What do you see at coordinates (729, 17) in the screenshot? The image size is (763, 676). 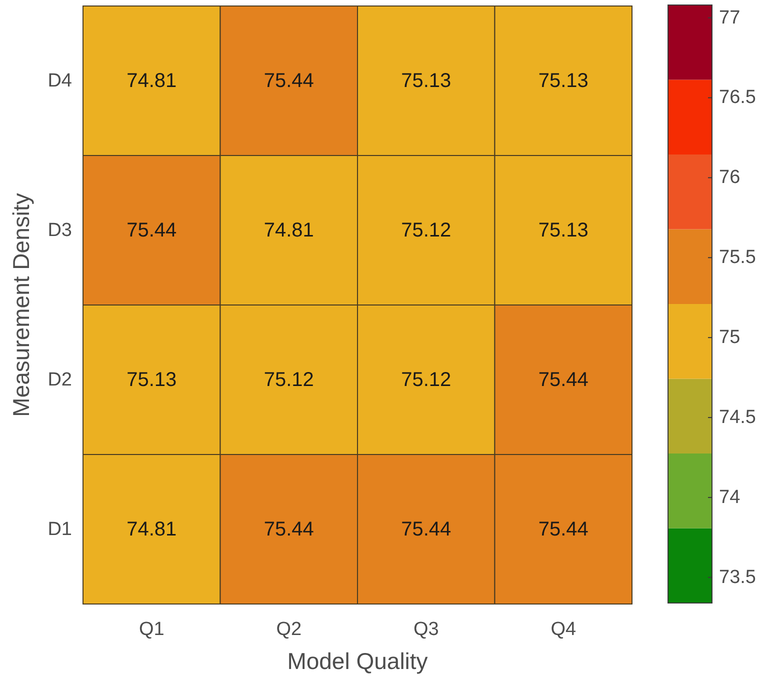 I see `color-bar-label: 77` at bounding box center [729, 17].